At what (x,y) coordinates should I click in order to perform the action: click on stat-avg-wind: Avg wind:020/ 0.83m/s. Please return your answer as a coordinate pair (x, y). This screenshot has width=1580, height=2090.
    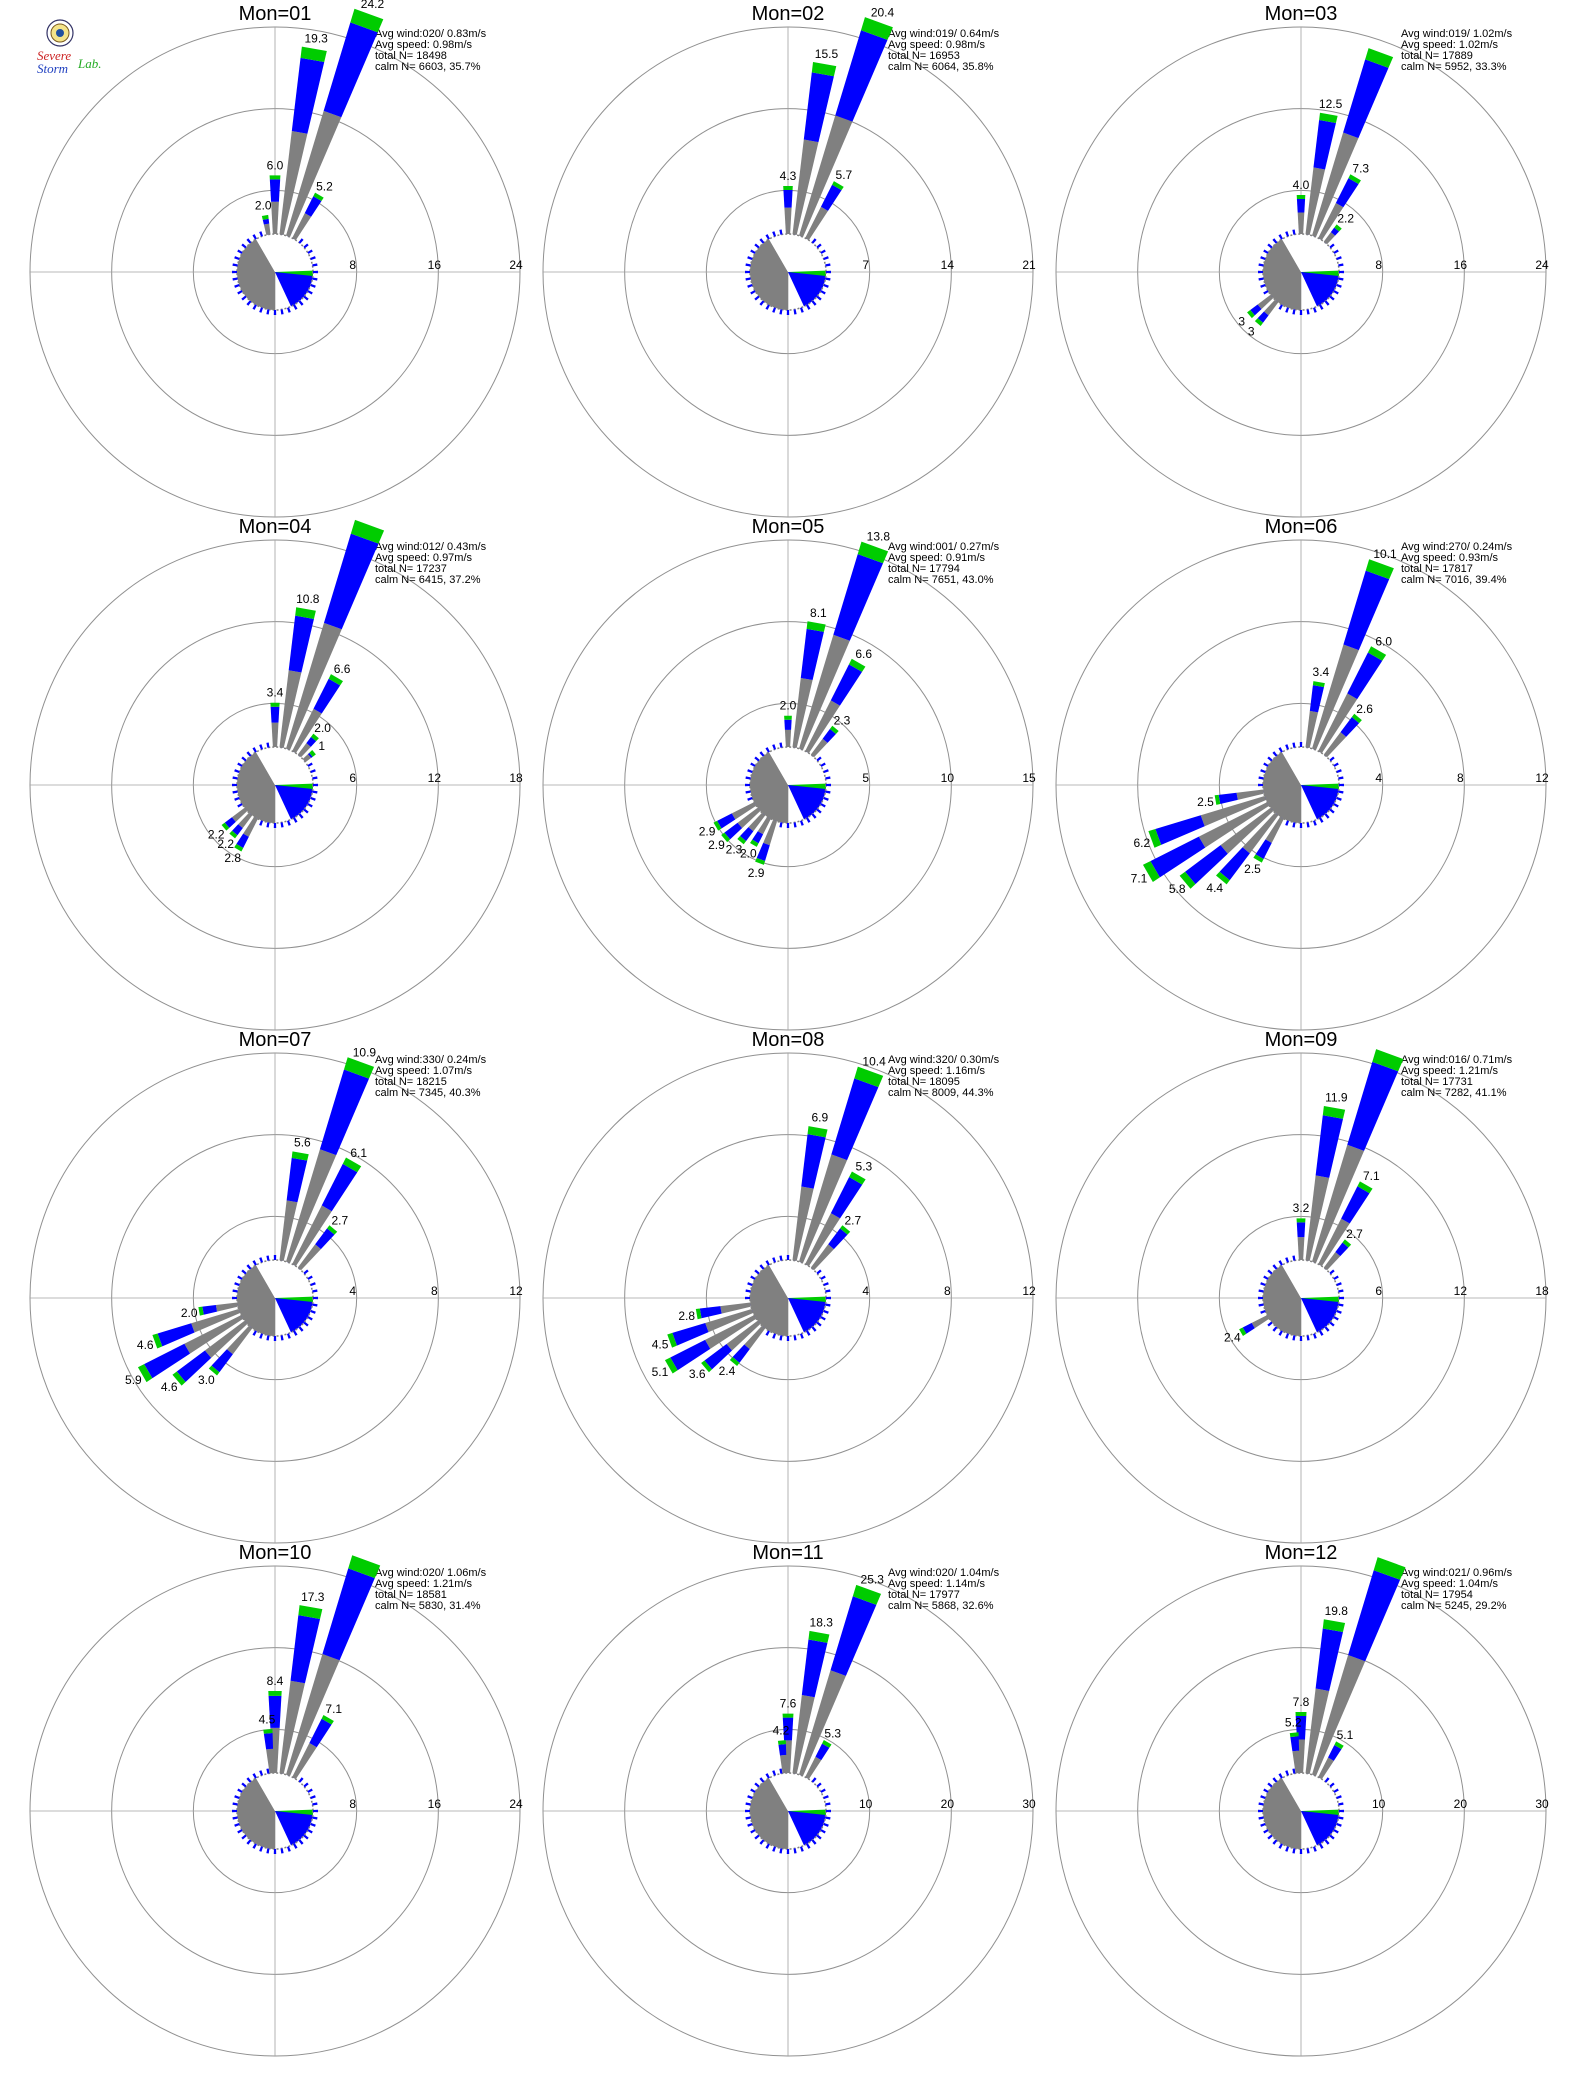
    Looking at the image, I should click on (431, 34).